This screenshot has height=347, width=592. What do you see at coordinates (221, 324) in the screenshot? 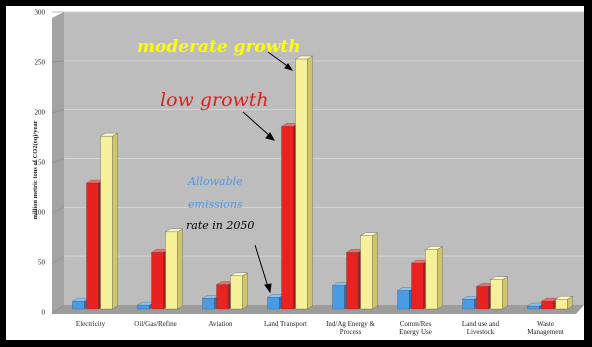
I see `x-category-label: Aviation` at bounding box center [221, 324].